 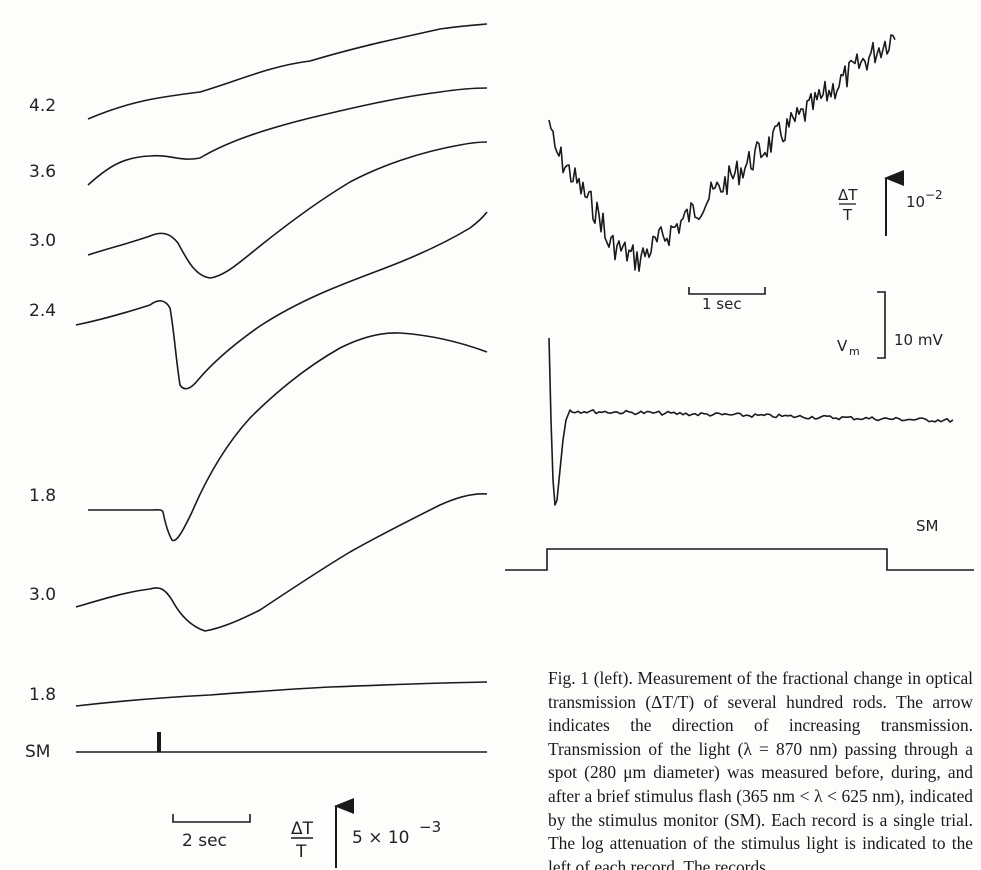 What do you see at coordinates (842, 346) in the screenshot?
I see `vm-label: V` at bounding box center [842, 346].